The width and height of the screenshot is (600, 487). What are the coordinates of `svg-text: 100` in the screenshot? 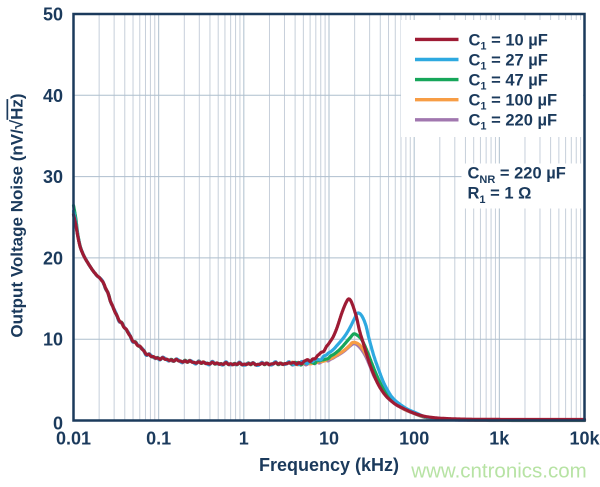 It's located at (414, 439).